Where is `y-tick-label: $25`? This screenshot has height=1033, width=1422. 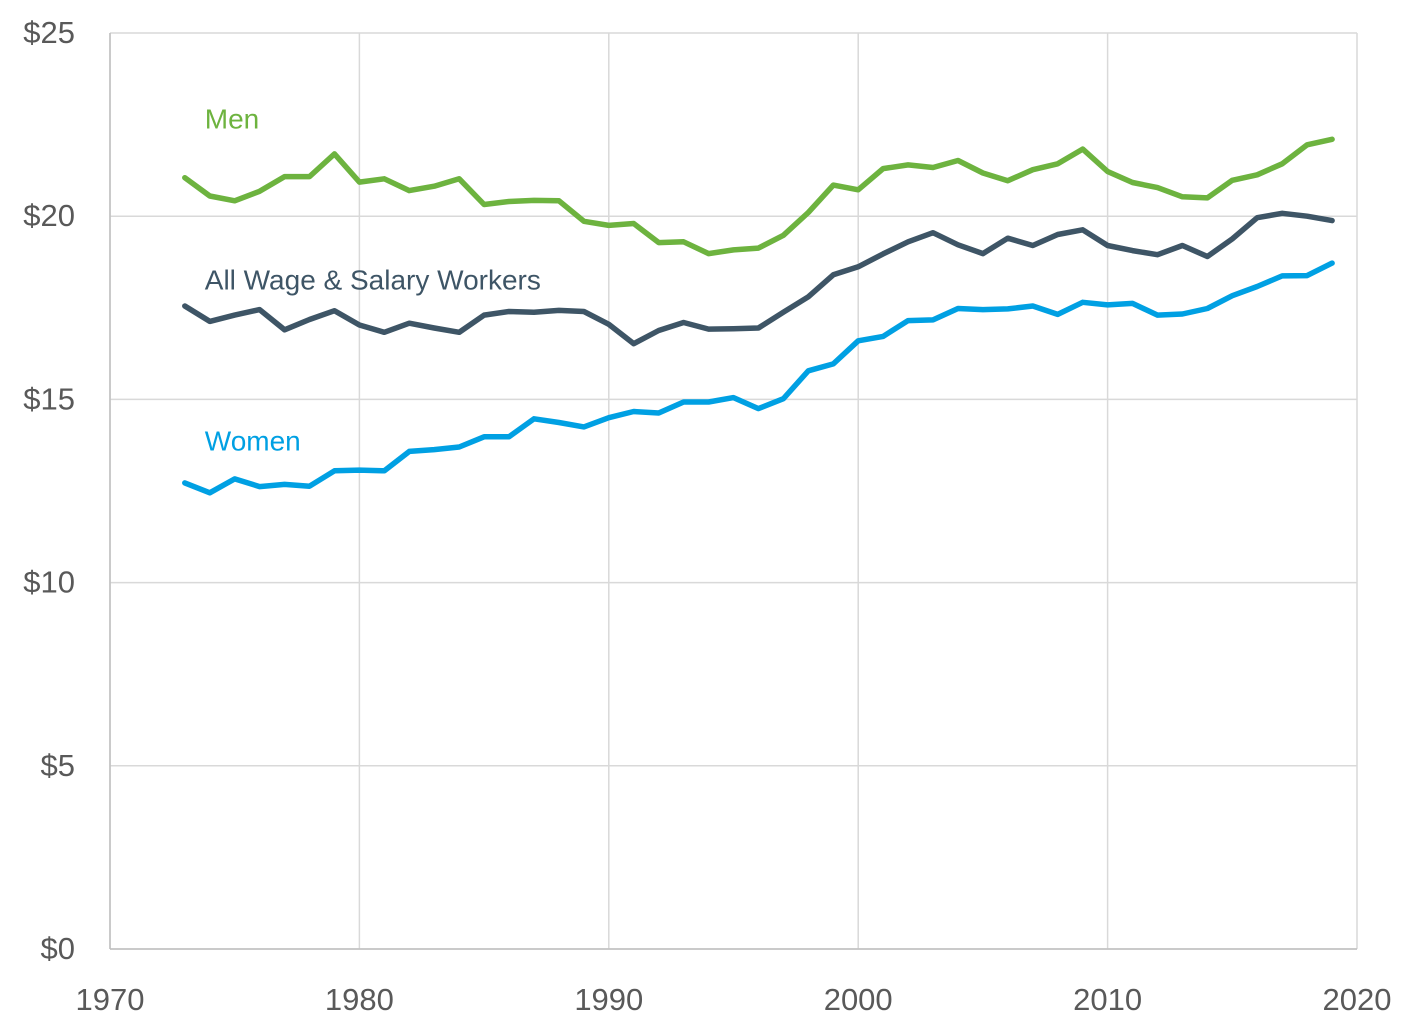 y-tick-label: $25 is located at coordinates (49, 32).